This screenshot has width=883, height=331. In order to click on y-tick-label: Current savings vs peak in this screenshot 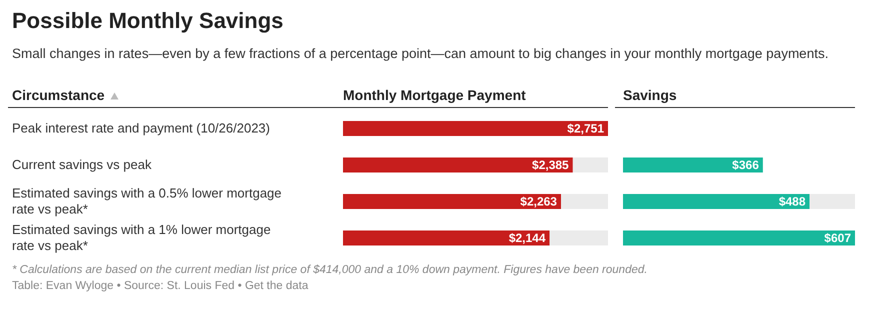, I will do `click(82, 164)`.